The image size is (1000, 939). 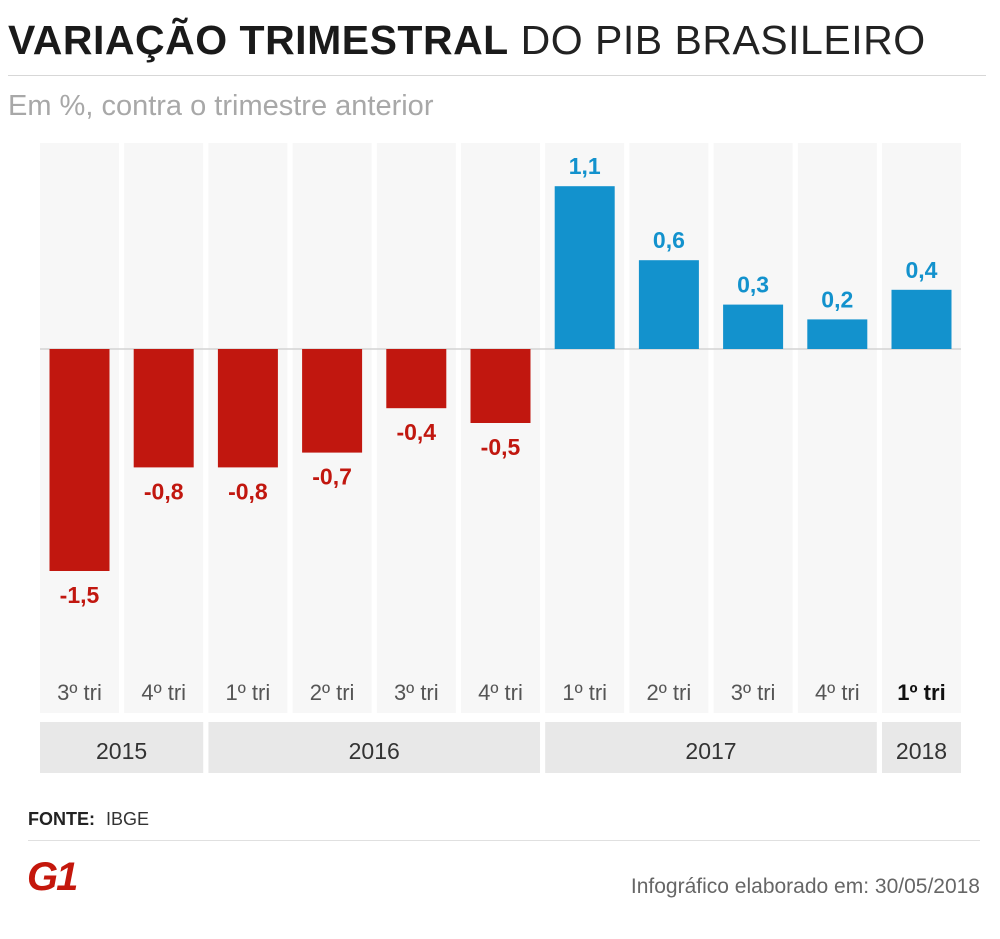 I want to click on year-group-2017, so click(x=711, y=747).